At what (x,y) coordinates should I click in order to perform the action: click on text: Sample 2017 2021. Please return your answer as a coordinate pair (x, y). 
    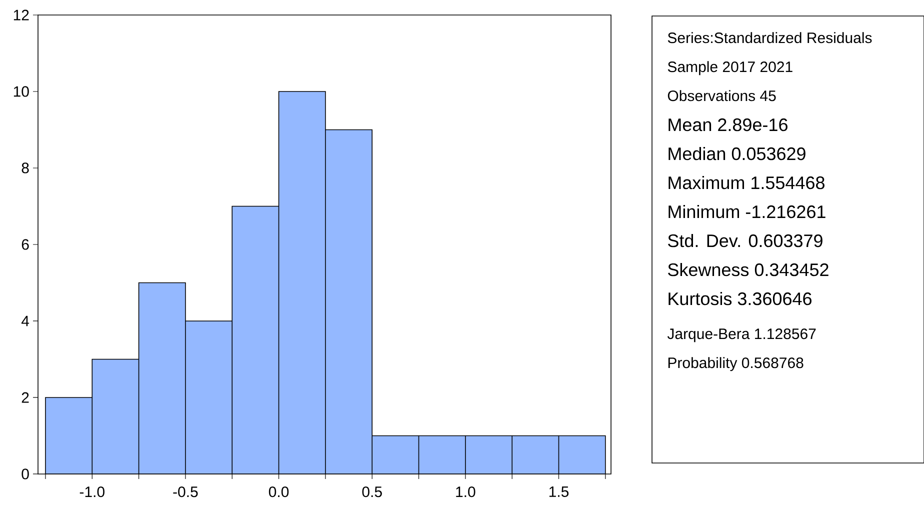
    Looking at the image, I should click on (730, 68).